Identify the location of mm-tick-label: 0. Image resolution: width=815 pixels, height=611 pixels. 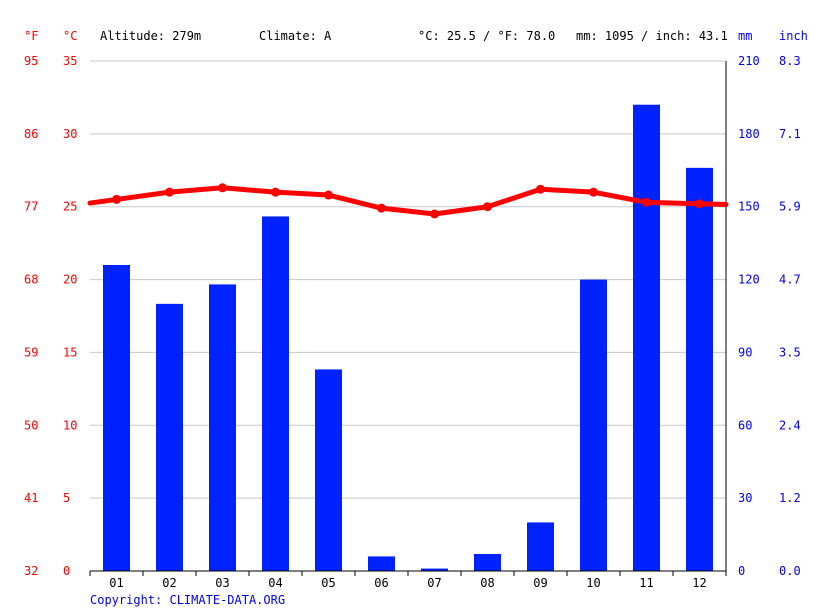
(741, 571).